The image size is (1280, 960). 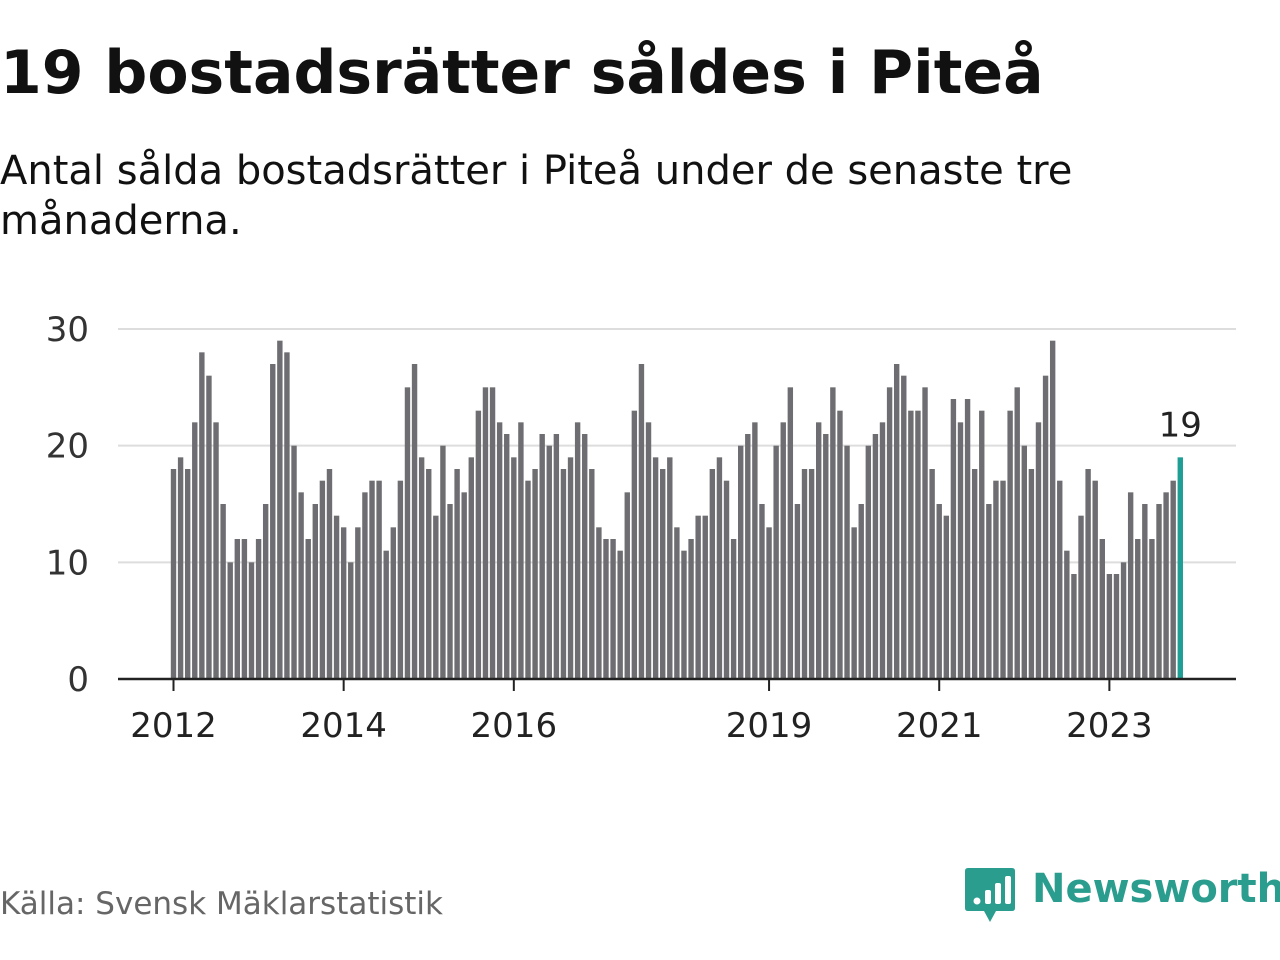 What do you see at coordinates (67, 563) in the screenshot?
I see `y-tick-label: 10` at bounding box center [67, 563].